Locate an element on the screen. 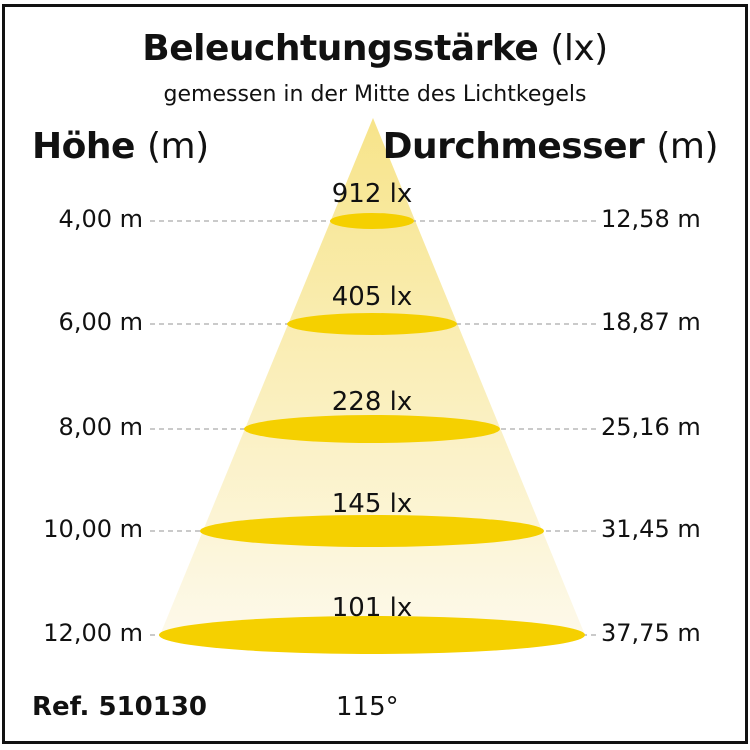 This screenshot has height=750, width=750. diameter-label: 31,45 m is located at coordinates (651, 529).